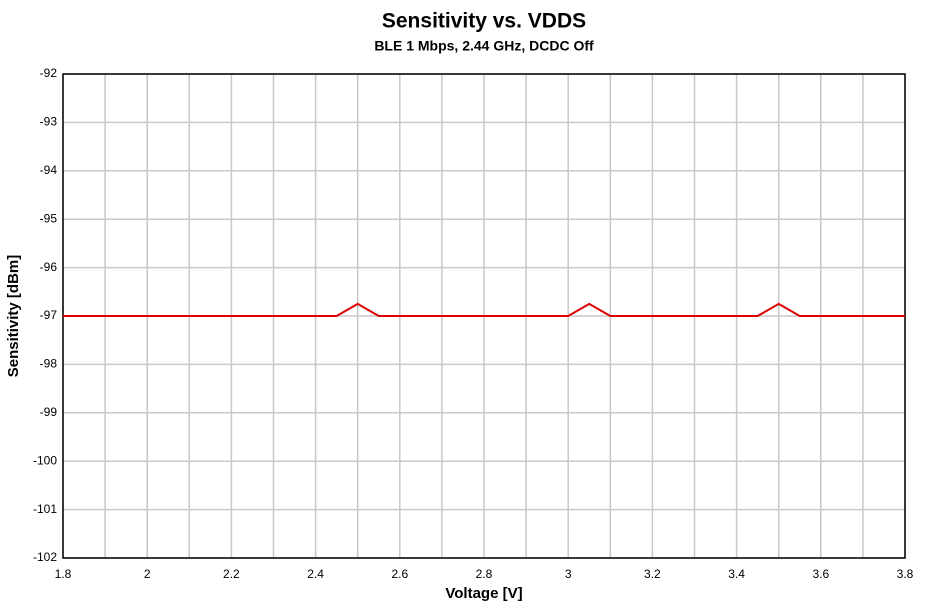 The height and width of the screenshot is (611, 931). Describe the element at coordinates (736, 574) in the screenshot. I see `x-tick-label: 3.4` at that location.